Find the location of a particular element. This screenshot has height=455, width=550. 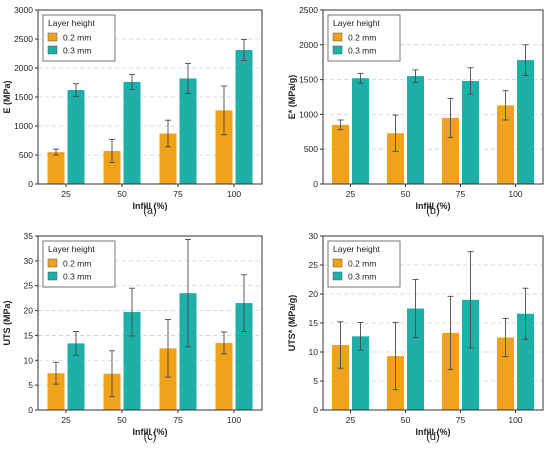

y-axis-label: UTS* (MPa/g) is located at coordinates (292, 323).